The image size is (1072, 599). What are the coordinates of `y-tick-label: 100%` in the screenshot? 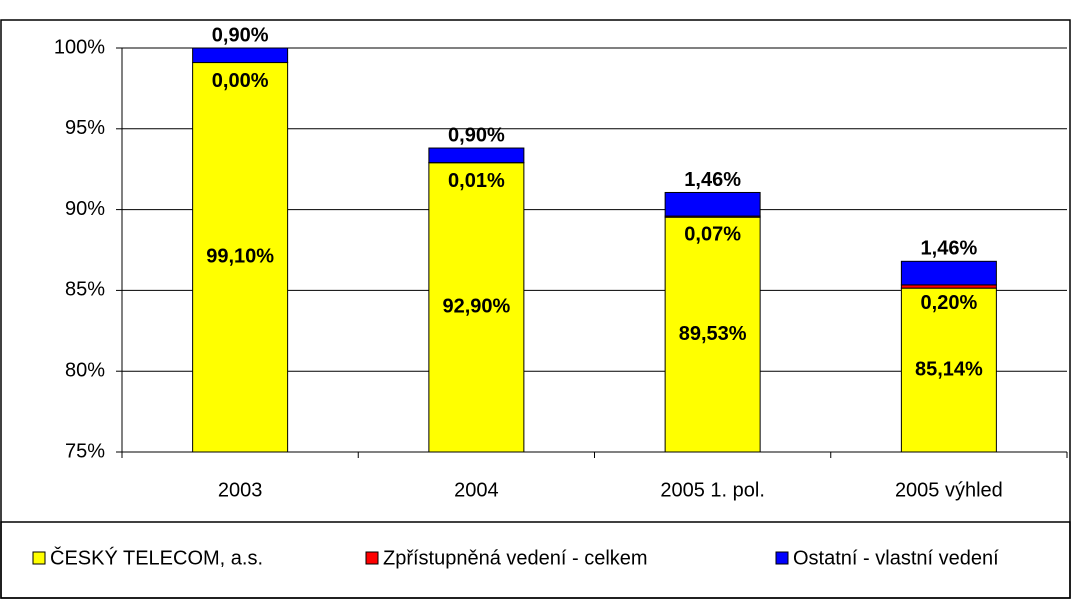 It's located at (79, 47).